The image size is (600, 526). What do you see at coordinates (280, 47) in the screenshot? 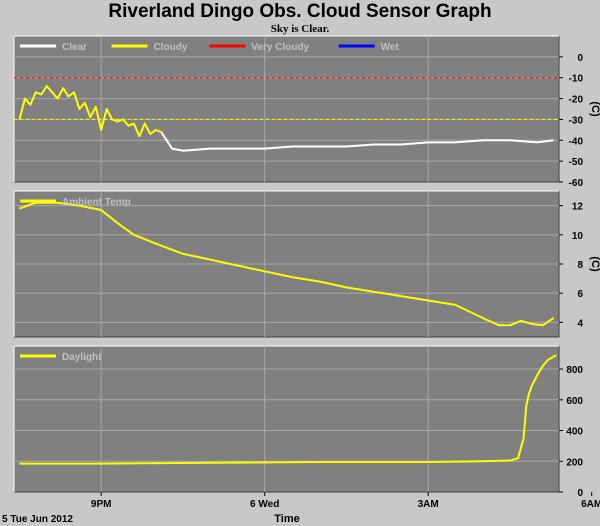
I see `legend-label-very-cloudy: Very Cloudy` at bounding box center [280, 47].